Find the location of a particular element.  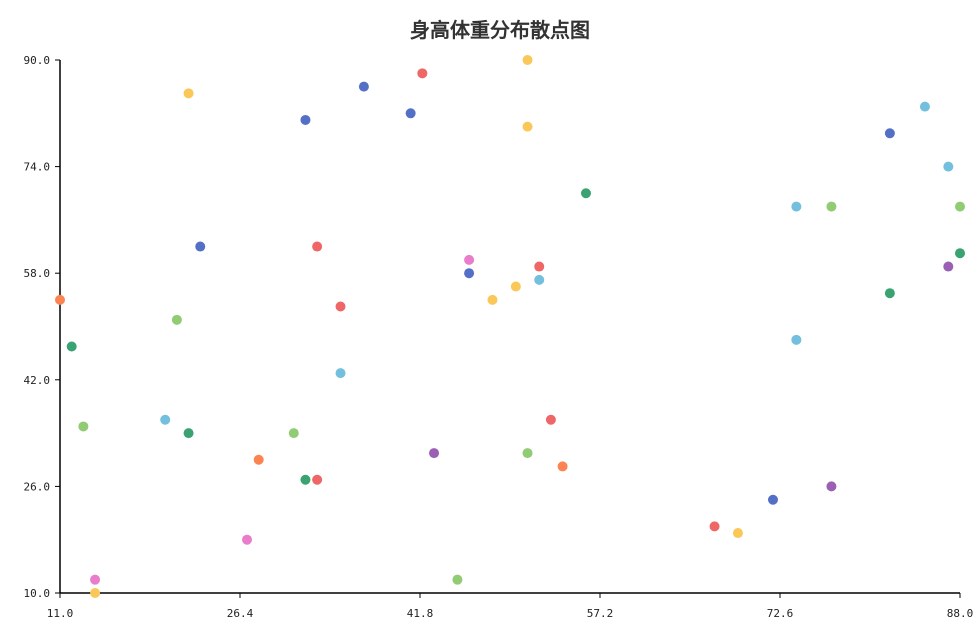

y-tick-label: 26.0 is located at coordinates (37, 486).